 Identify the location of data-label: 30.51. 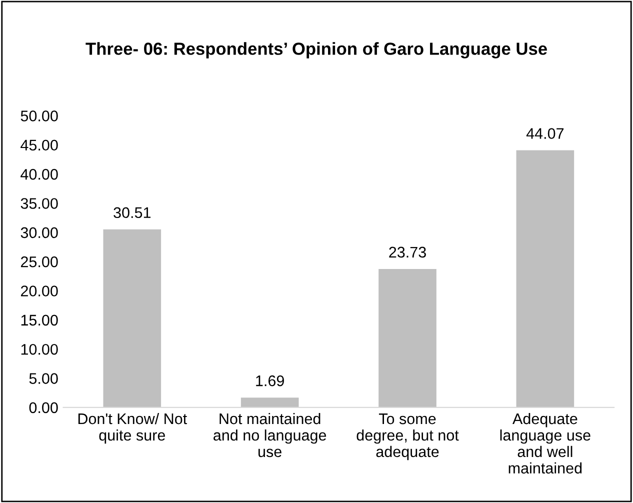
(132, 212).